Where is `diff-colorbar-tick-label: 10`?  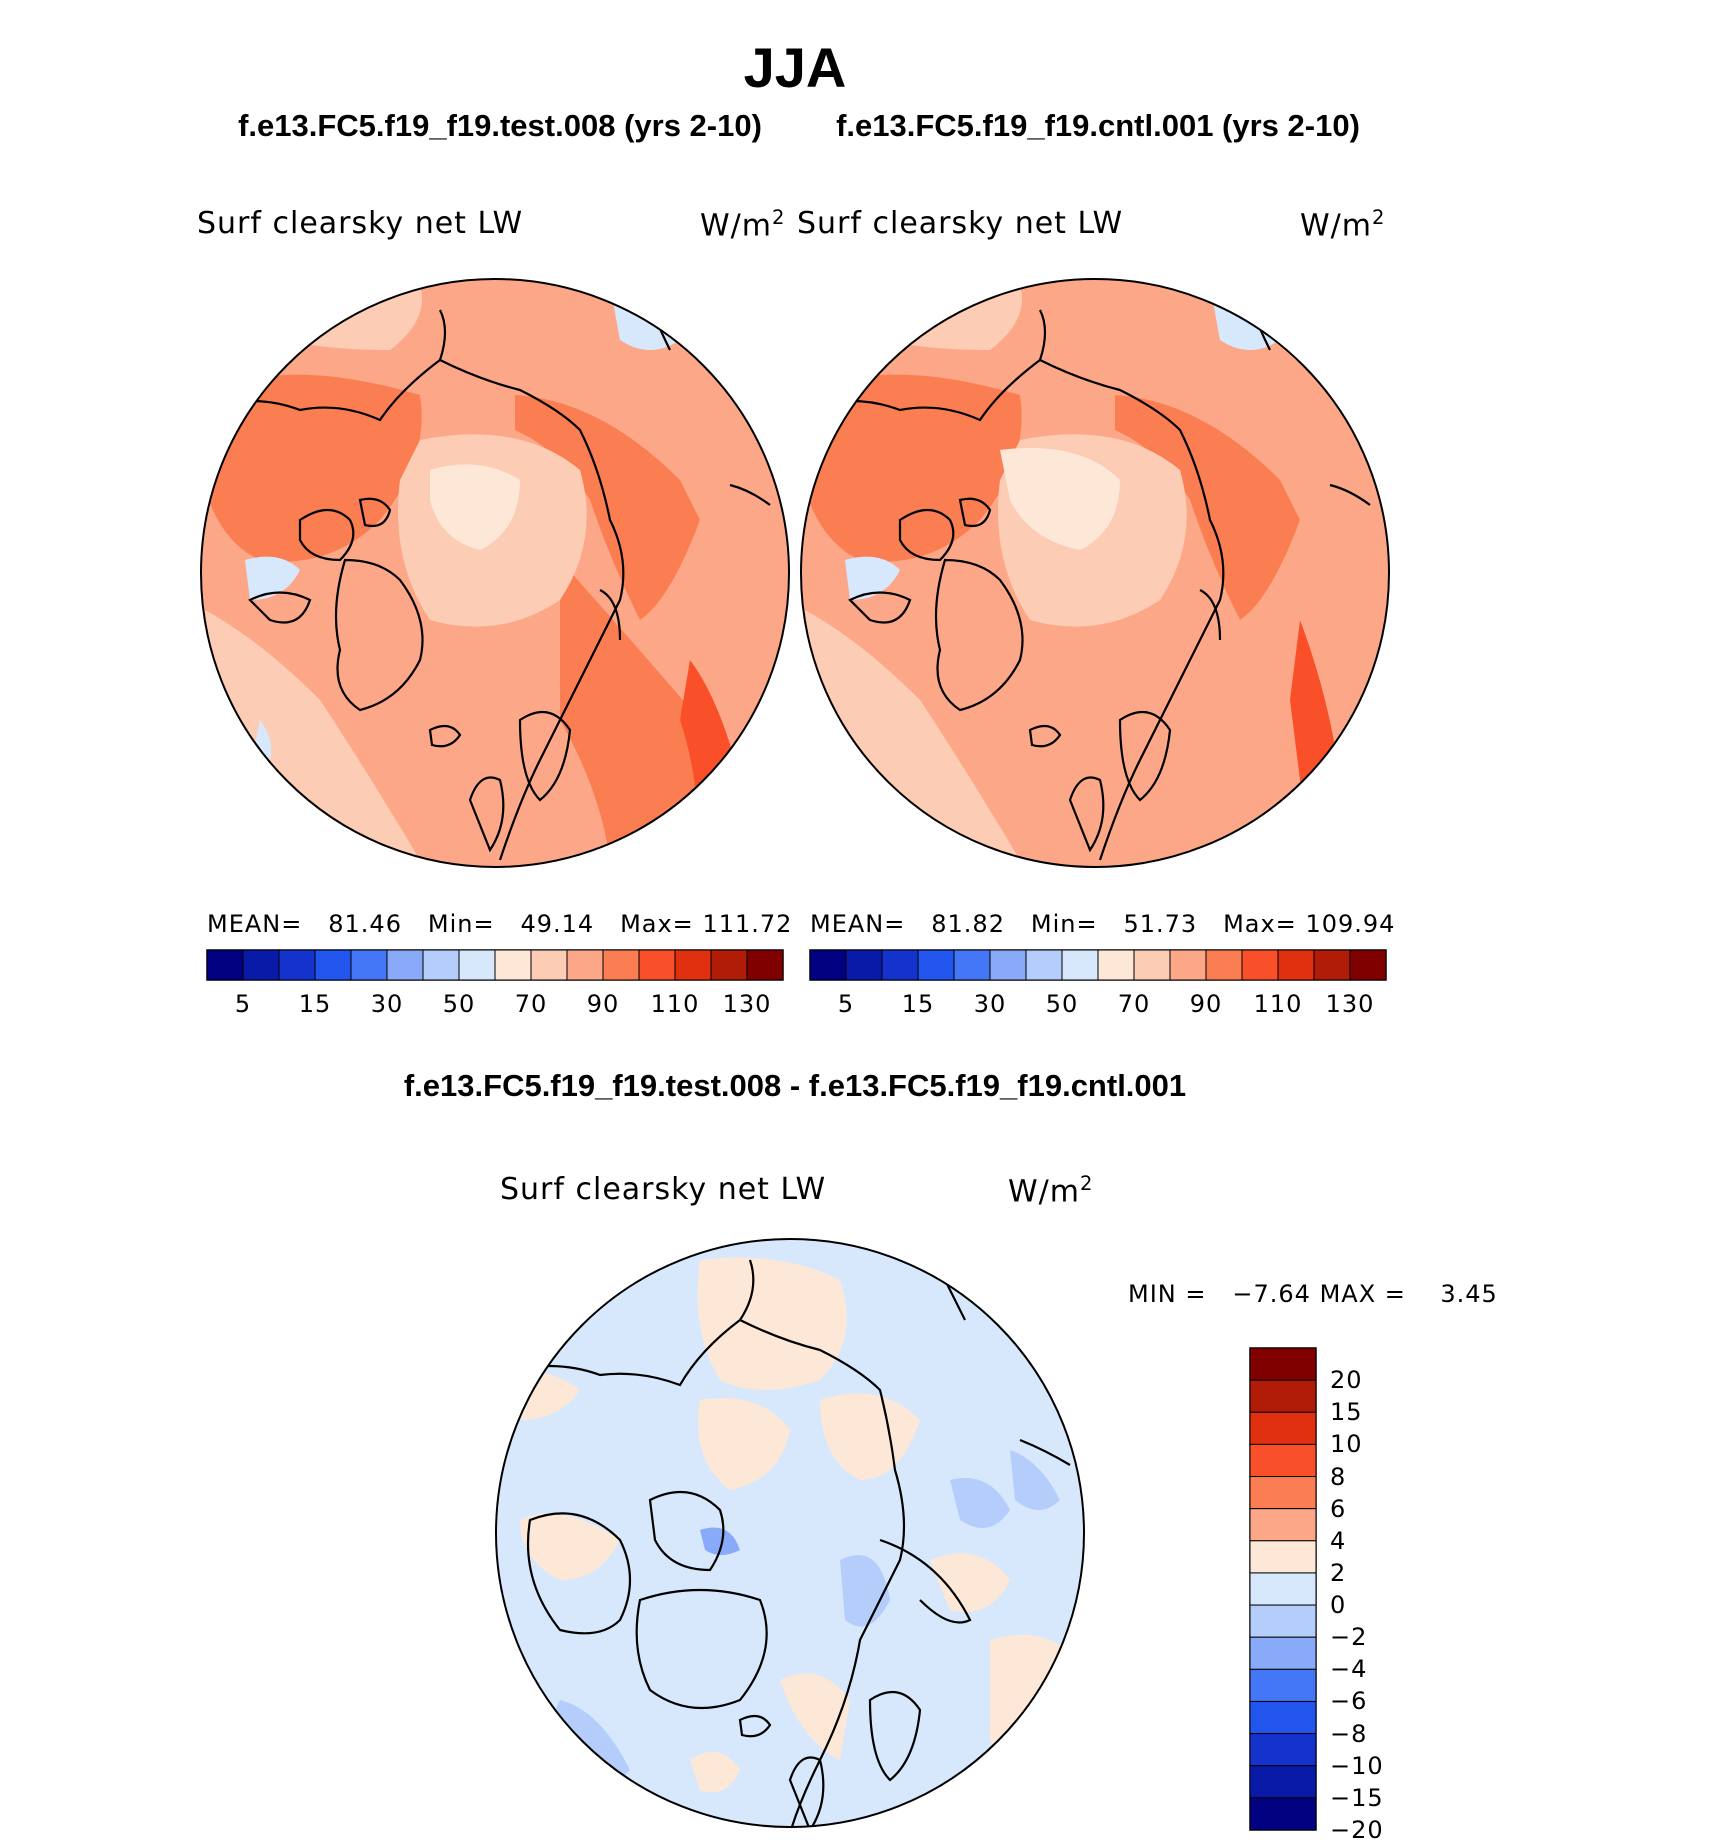 diff-colorbar-tick-label: 10 is located at coordinates (1346, 1444).